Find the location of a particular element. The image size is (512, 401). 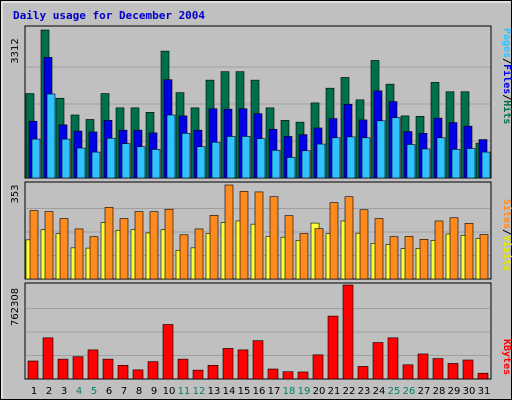

x-tick-label-19: 19 is located at coordinates (304, 391).